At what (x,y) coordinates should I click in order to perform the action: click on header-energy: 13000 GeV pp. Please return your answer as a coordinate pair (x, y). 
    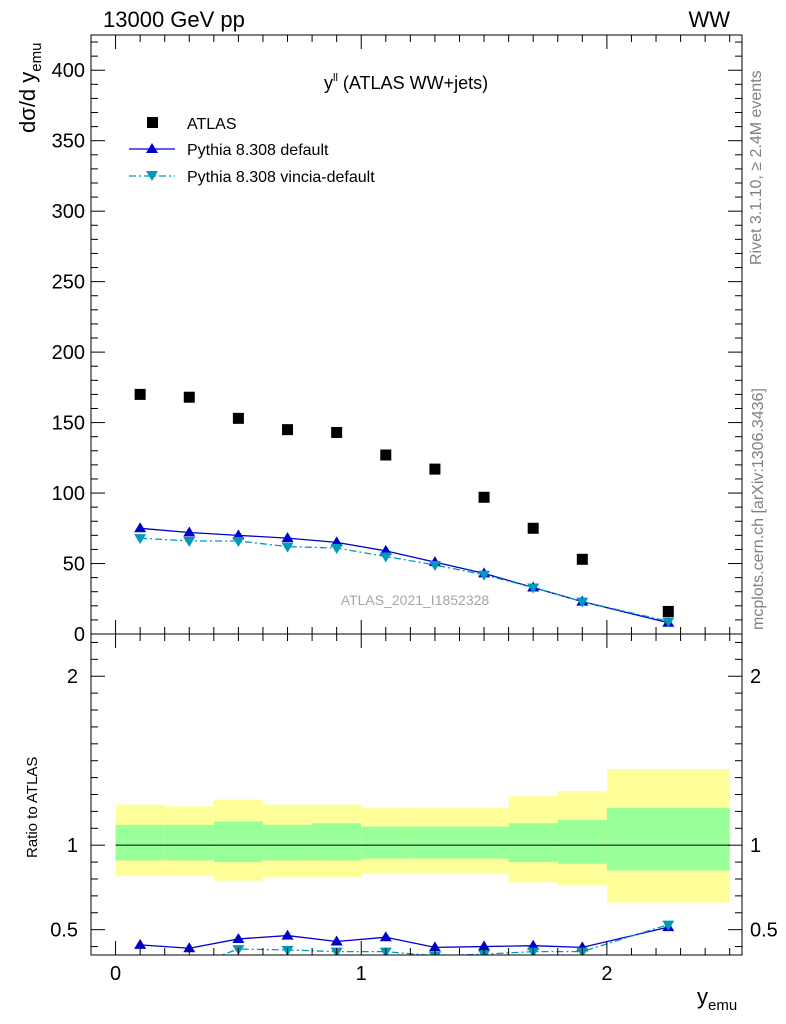
    Looking at the image, I should click on (174, 19).